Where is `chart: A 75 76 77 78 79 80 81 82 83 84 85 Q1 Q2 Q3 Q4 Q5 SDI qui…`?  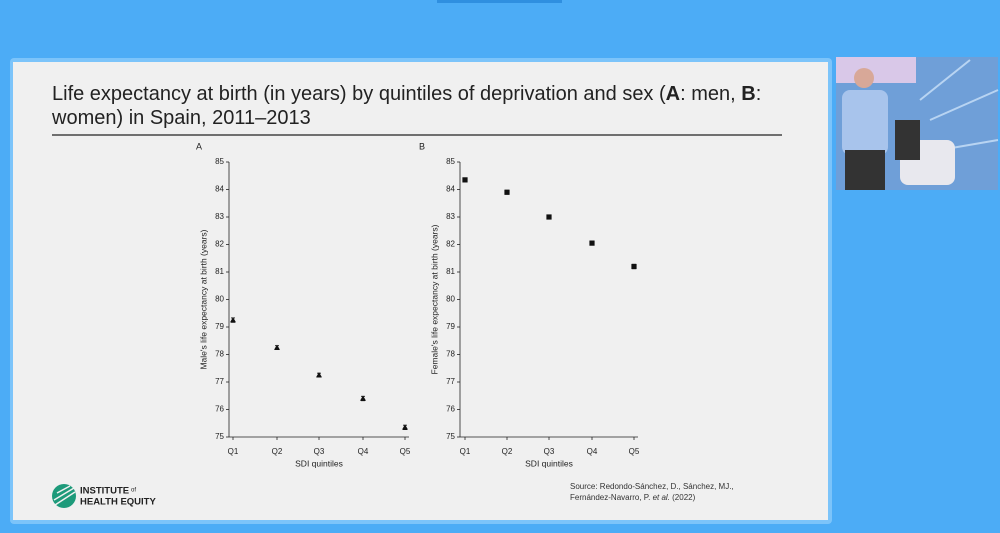 chart: A 75 76 77 78 79 80 81 82 83 84 85 Q1 Q2 Q3 Q4 Q5 SDI qui… is located at coordinates (303, 304).